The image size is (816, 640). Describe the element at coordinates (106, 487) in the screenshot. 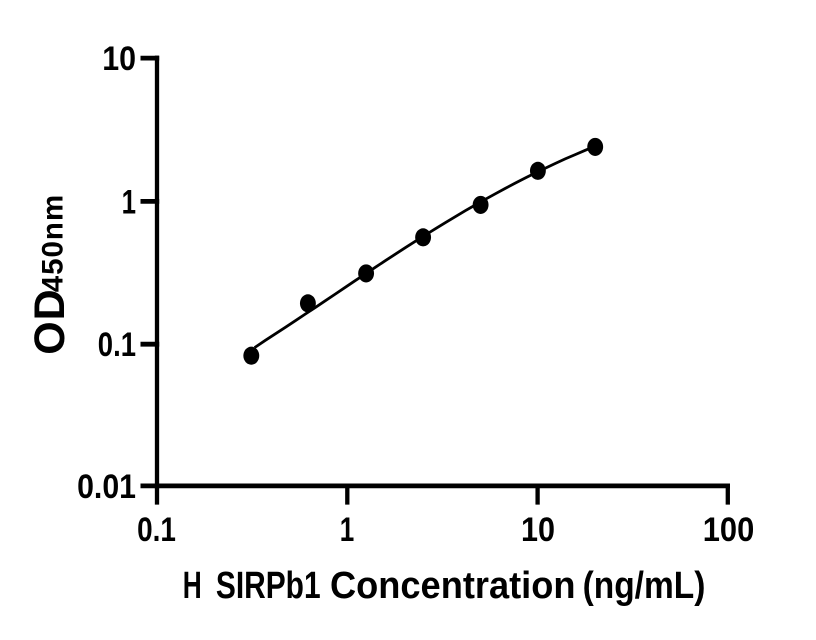

I see `svg-text: 0.01` at that location.